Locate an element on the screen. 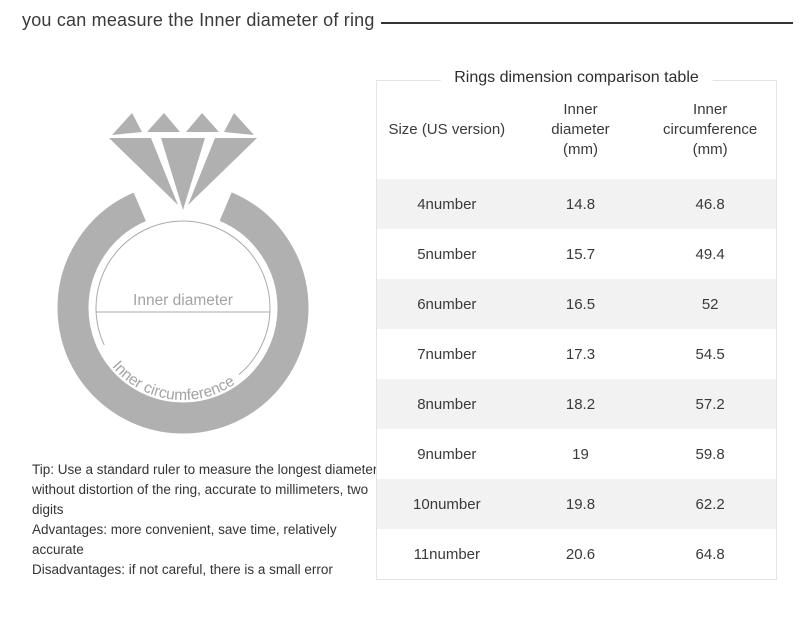  diamond-icon is located at coordinates (183, 161).